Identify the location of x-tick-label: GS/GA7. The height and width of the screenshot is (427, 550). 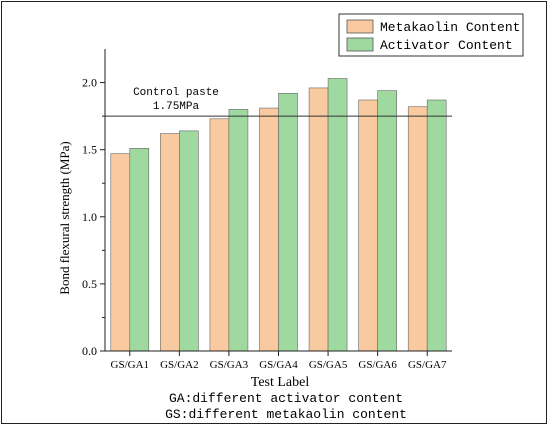
(427, 365).